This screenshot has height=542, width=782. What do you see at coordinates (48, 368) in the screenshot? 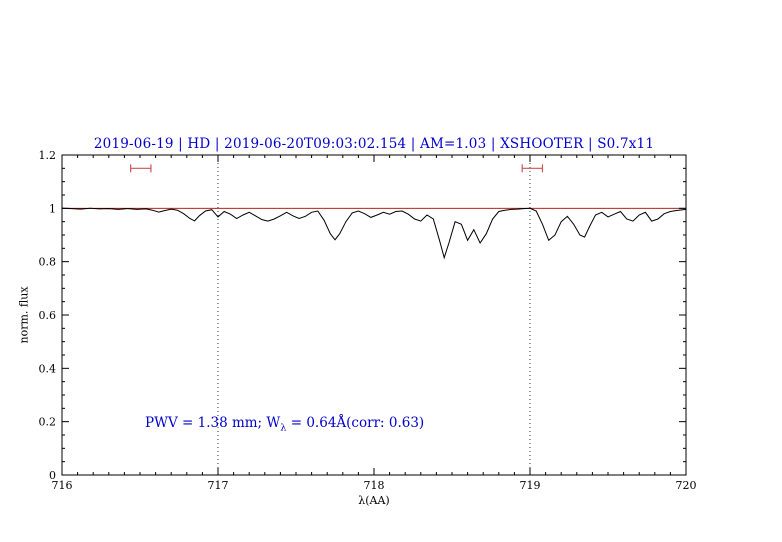
I see `y-tick-label: 0.4` at bounding box center [48, 368].